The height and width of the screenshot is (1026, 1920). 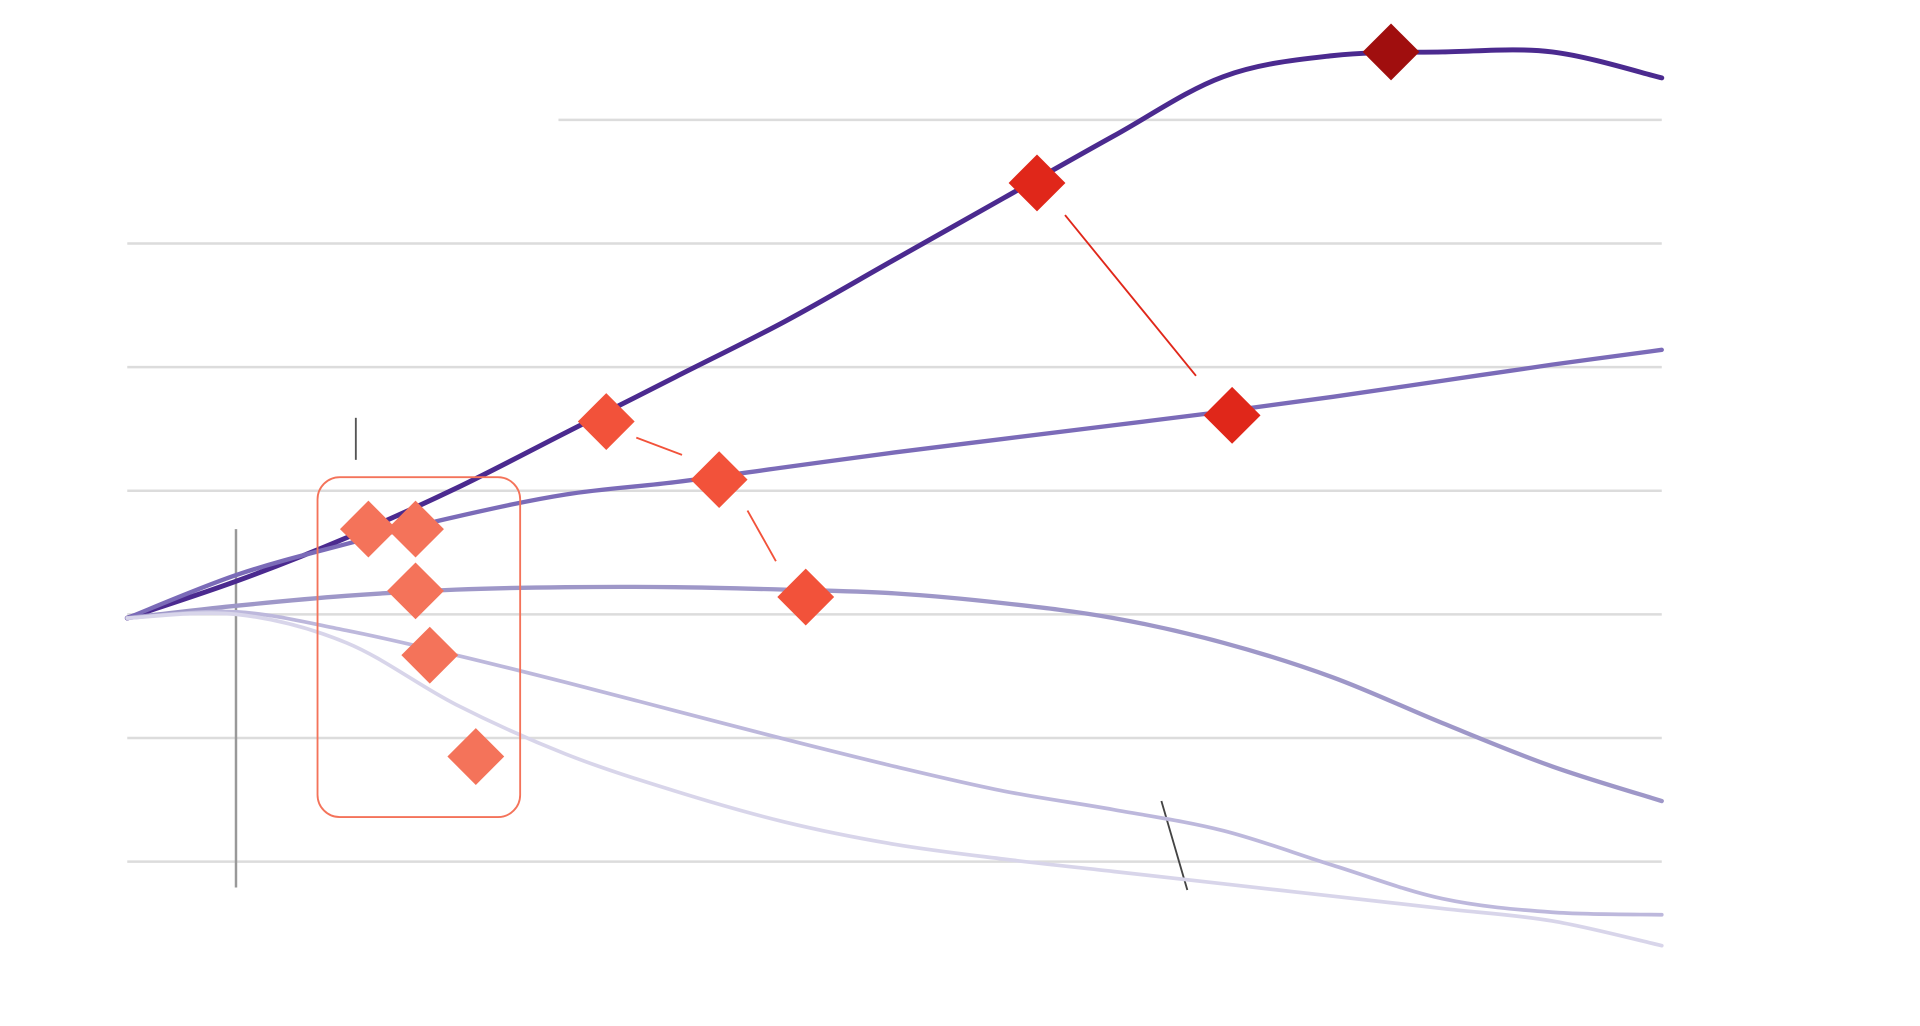 I want to click on highlight-box, so click(x=419, y=647).